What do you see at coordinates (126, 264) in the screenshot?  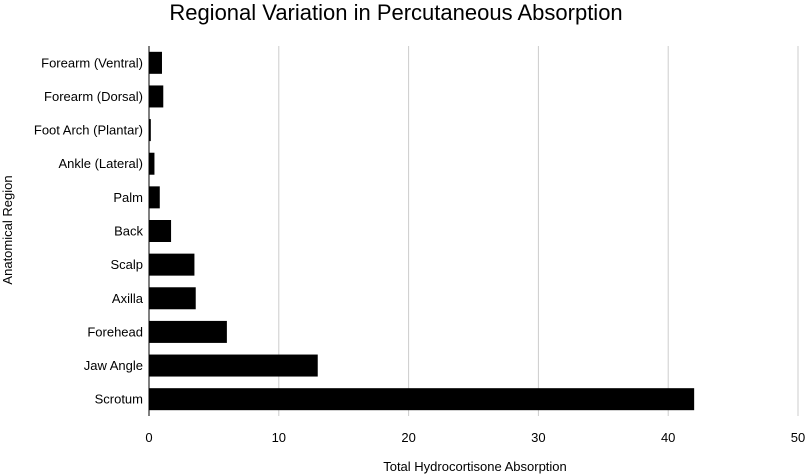 I see `category-label: Scalp` at bounding box center [126, 264].